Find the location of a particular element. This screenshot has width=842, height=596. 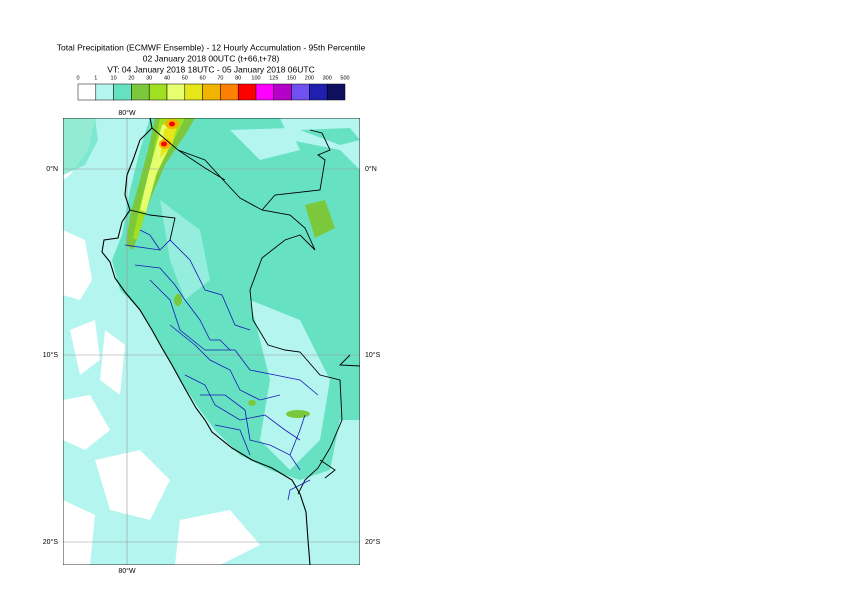

lat-label-right: 10°S is located at coordinates (373, 355).